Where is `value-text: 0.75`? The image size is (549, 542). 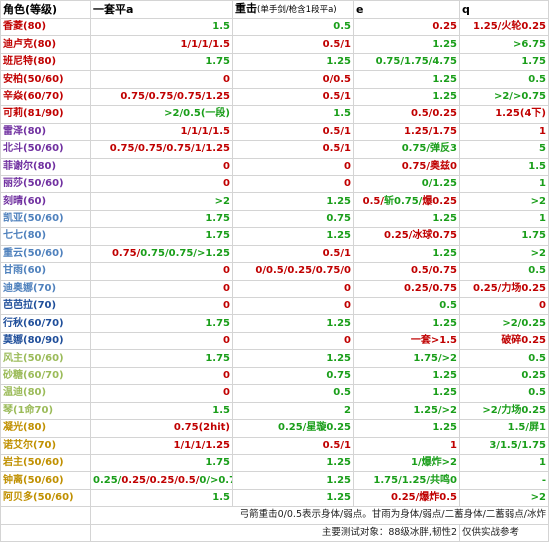
value-text: 0.75 is located at coordinates (338, 375).